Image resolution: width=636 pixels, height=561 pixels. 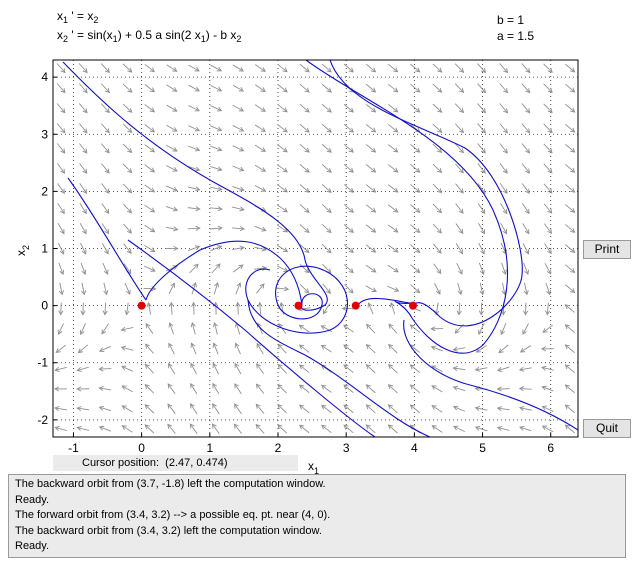 What do you see at coordinates (44, 77) in the screenshot?
I see `y-tick-label: 4` at bounding box center [44, 77].